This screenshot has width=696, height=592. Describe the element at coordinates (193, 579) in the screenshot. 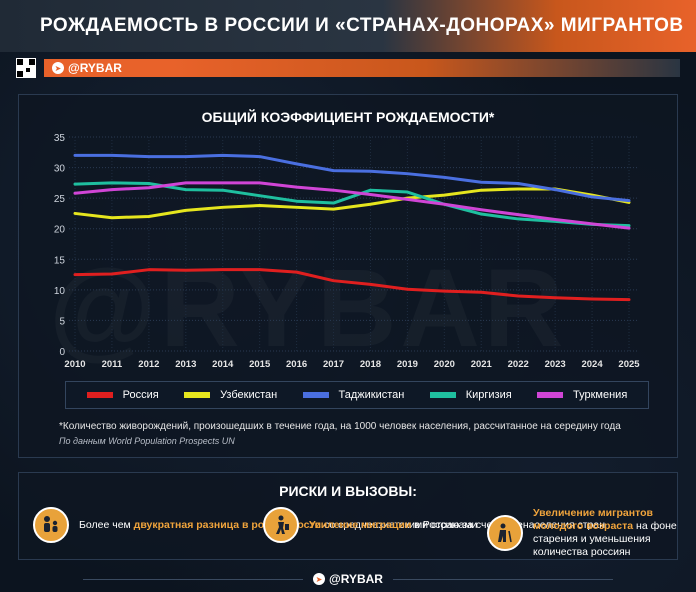

I see `footer-divider-left` at that location.